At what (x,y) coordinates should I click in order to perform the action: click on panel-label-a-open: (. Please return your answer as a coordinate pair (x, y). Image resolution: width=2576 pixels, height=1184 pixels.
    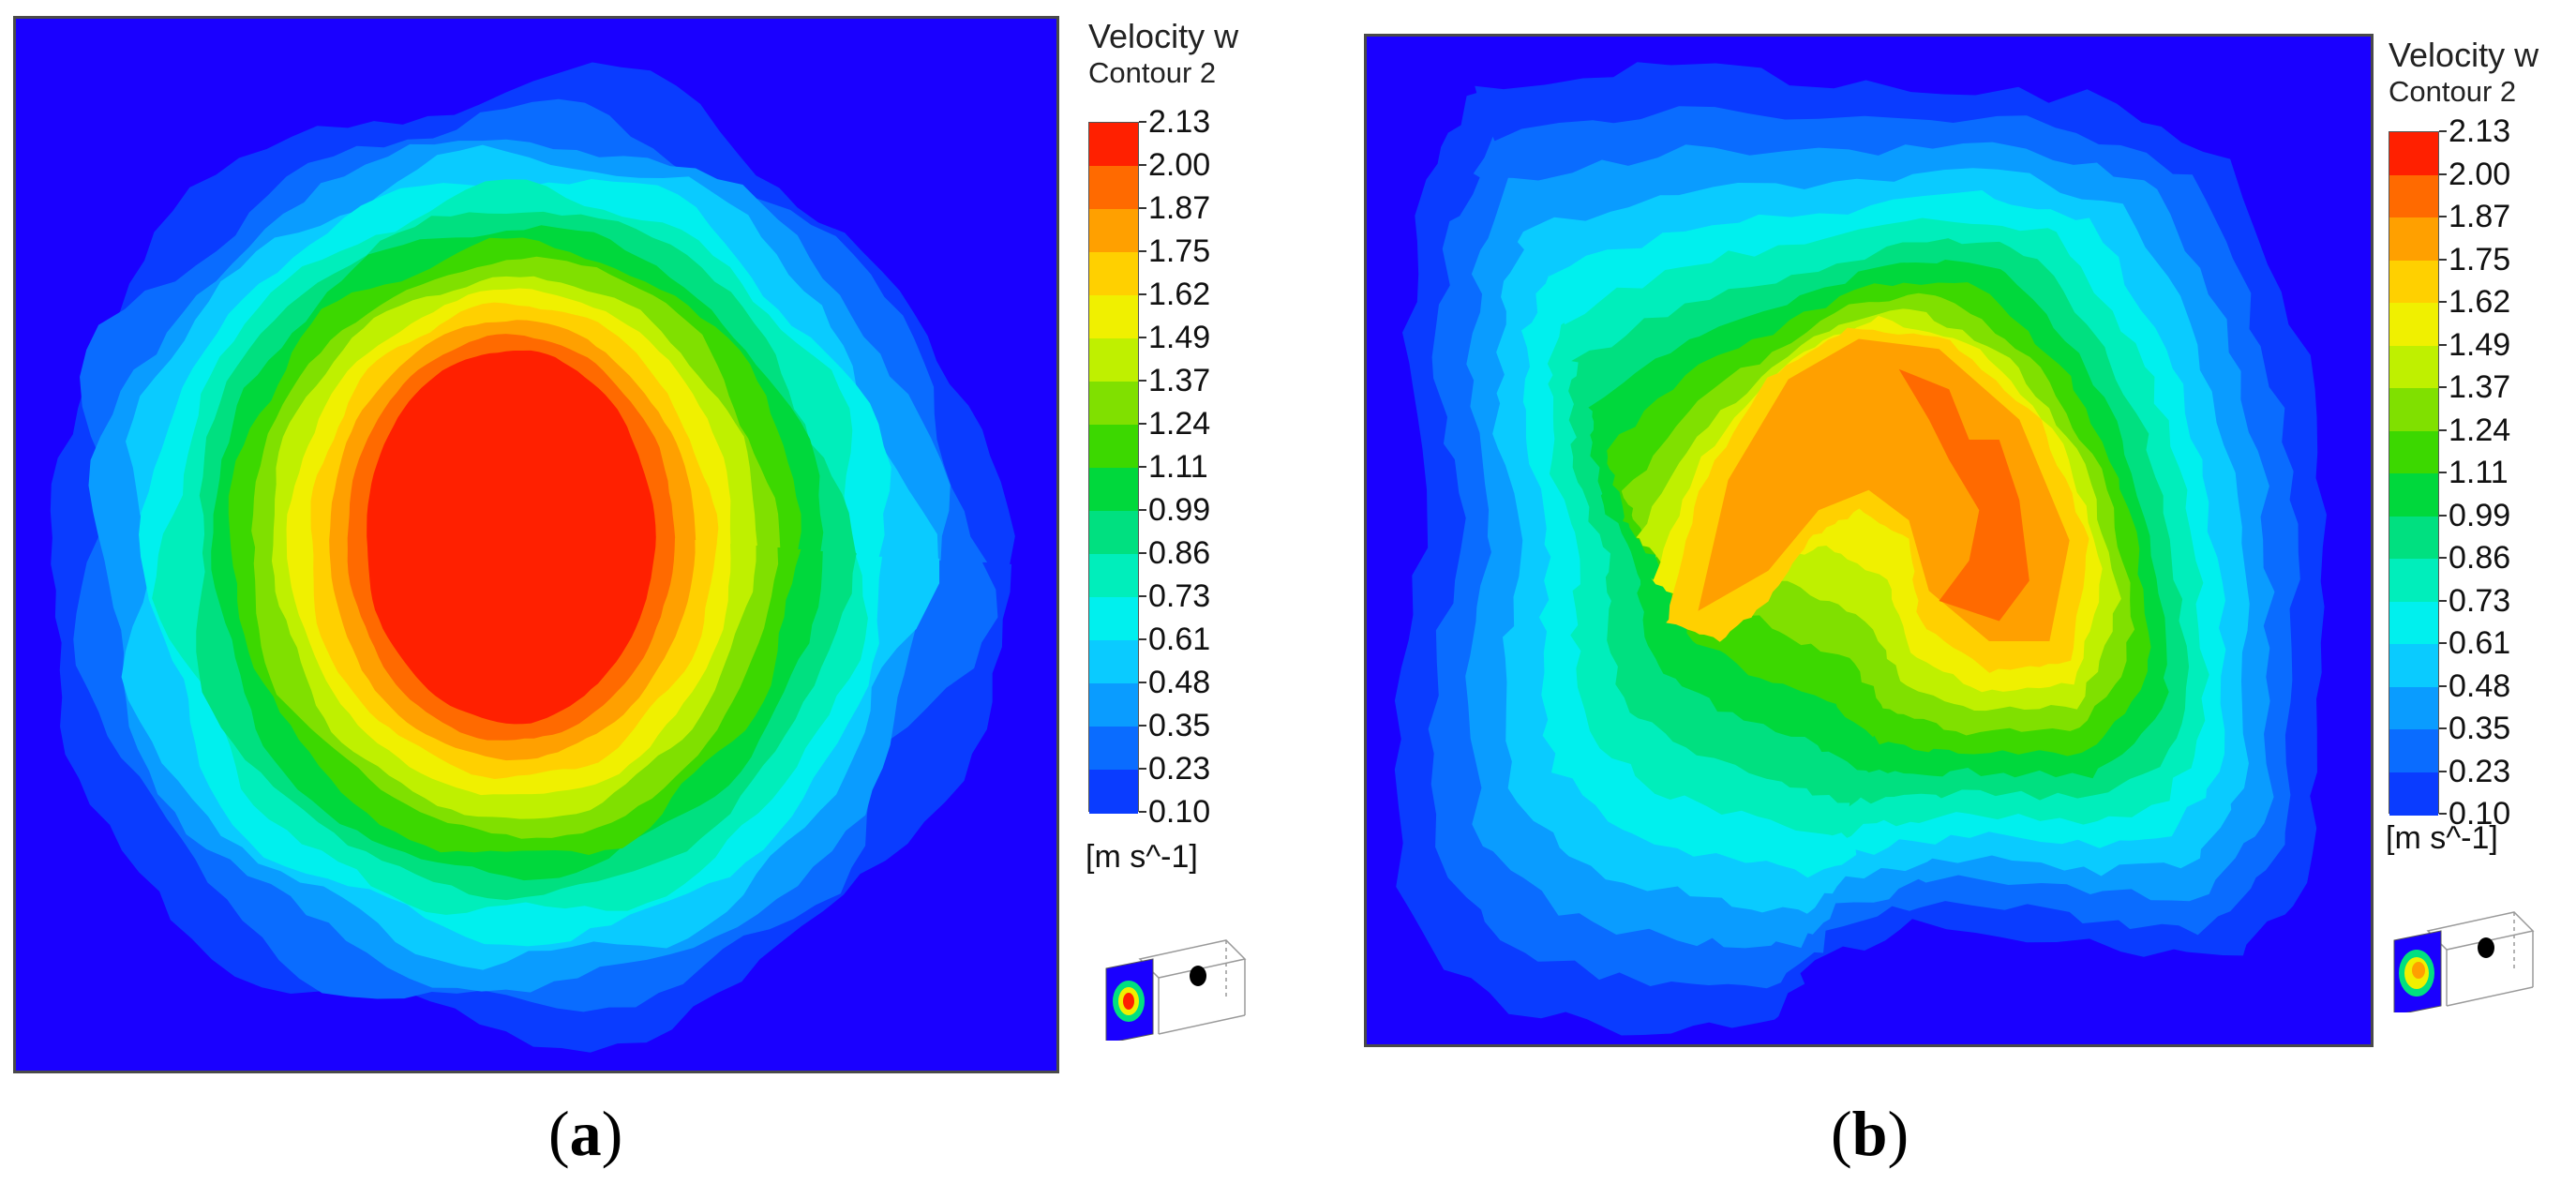
    Looking at the image, I should click on (559, 1133).